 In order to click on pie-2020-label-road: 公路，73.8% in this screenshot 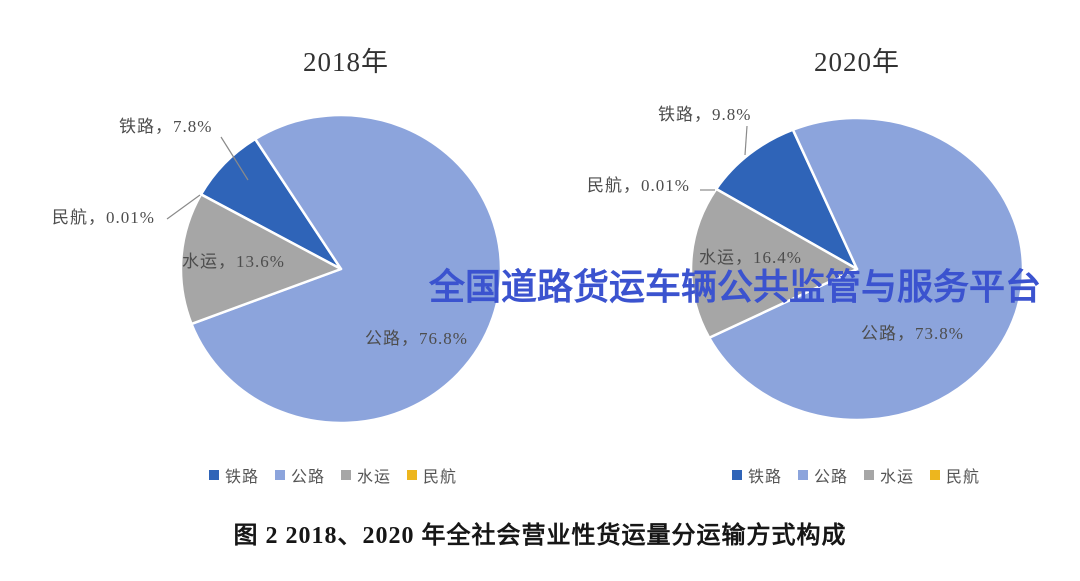, I will do `click(912, 333)`.